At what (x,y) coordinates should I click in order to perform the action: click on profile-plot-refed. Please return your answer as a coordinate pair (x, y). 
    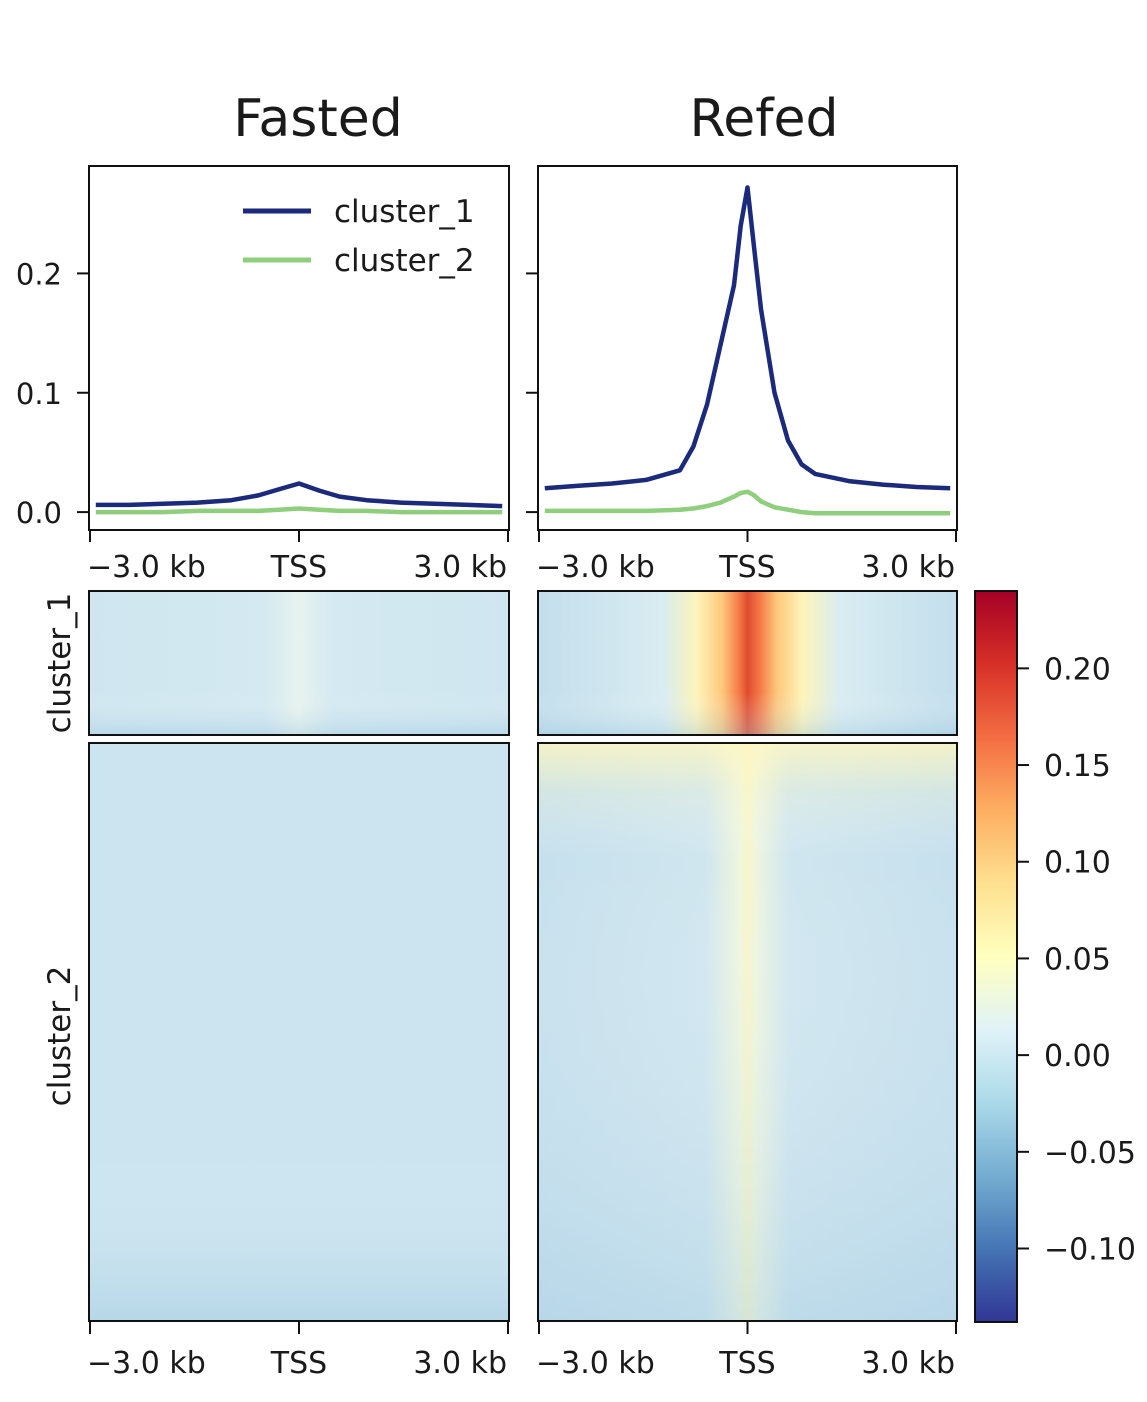
    Looking at the image, I should click on (747, 348).